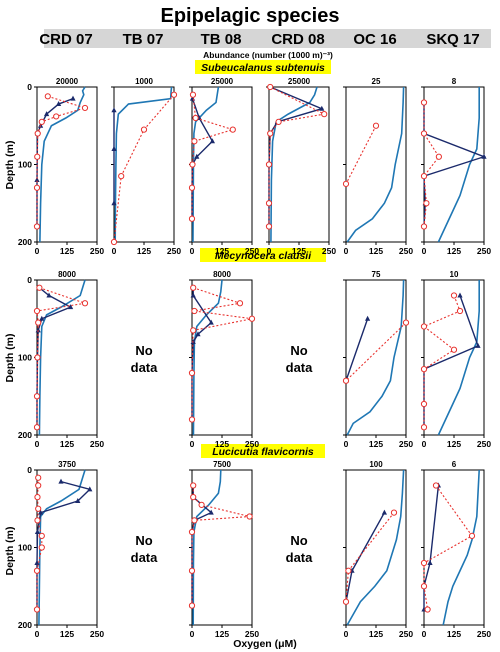  What do you see at coordinates (454, 81) in the screenshot?
I see `abundance-max-label: 8` at bounding box center [454, 81].